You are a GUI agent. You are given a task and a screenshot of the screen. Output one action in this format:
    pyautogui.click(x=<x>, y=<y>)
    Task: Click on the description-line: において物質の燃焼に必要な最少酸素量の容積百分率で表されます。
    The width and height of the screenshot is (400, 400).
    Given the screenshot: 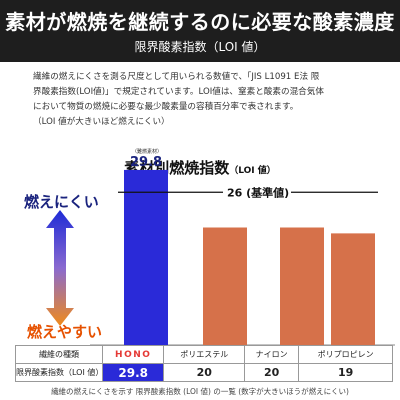 What is the action you would take?
    pyautogui.click(x=166, y=107)
    